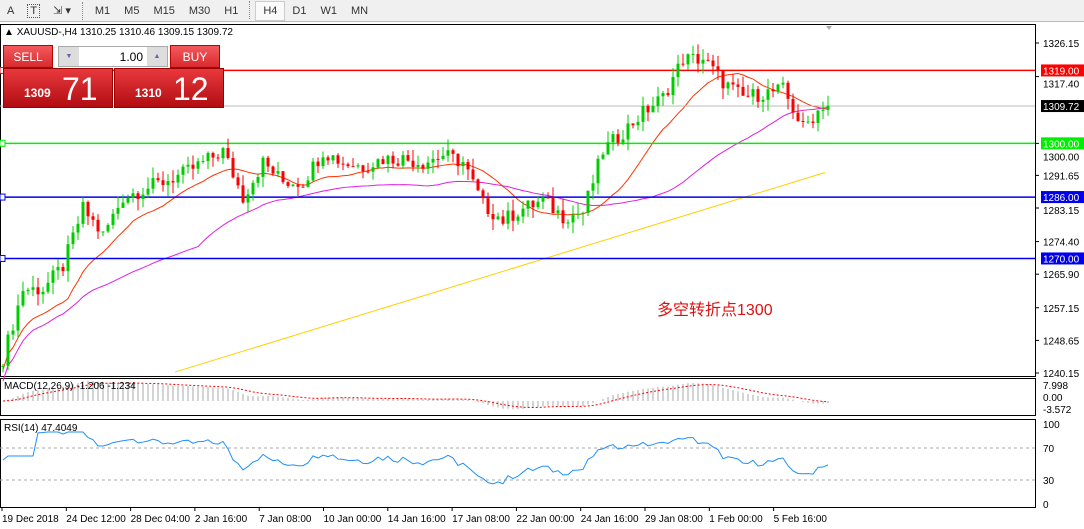 Image resolution: width=1084 pixels, height=529 pixels. I want to click on buy-price-button: 1310 12, so click(169, 88).